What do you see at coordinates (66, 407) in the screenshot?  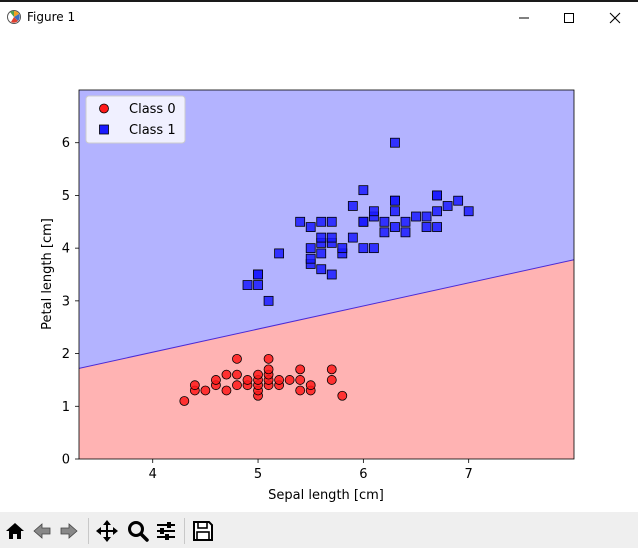 I see `y-tick-label: 1` at bounding box center [66, 407].